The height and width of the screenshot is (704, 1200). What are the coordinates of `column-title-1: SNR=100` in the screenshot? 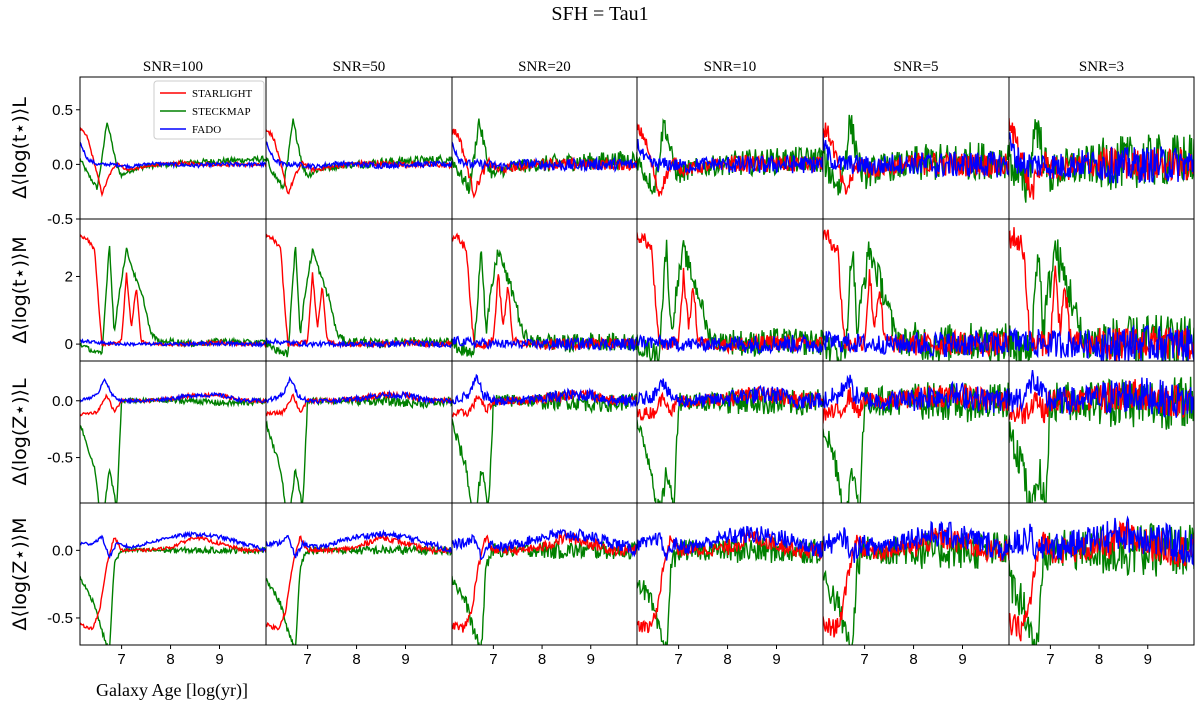 It's located at (173, 67).